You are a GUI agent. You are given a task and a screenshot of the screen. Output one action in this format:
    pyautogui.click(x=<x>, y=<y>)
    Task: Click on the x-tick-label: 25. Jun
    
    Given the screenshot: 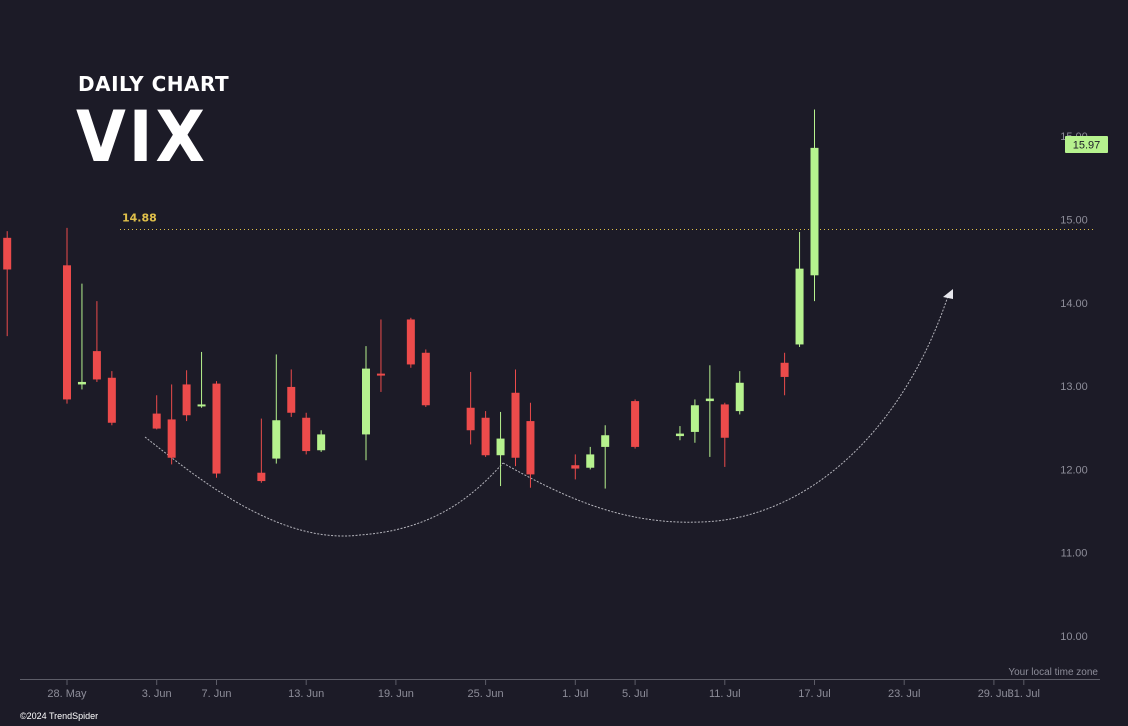 What is the action you would take?
    pyautogui.click(x=486, y=694)
    